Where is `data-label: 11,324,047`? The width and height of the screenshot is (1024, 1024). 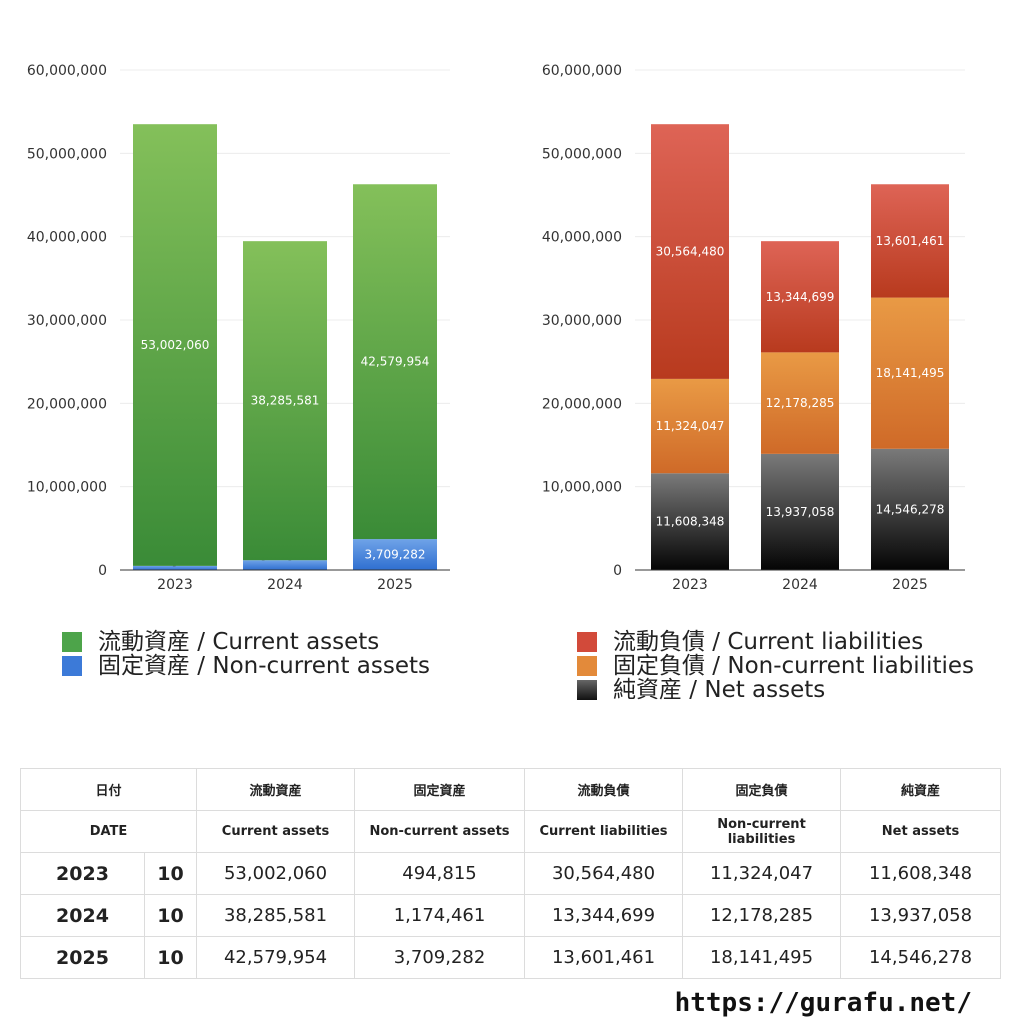 data-label: 11,324,047 is located at coordinates (690, 426).